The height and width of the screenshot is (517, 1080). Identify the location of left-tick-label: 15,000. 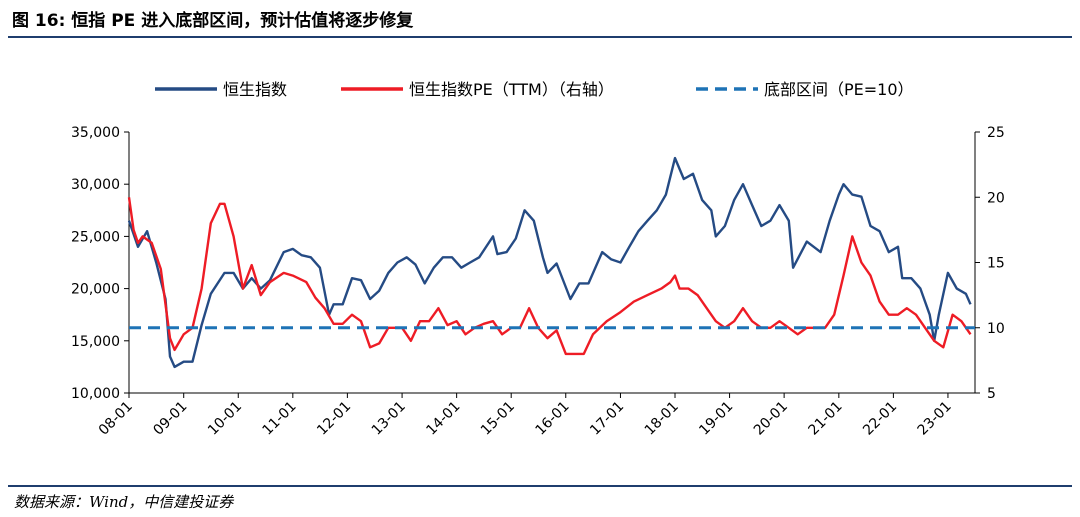
(95, 342).